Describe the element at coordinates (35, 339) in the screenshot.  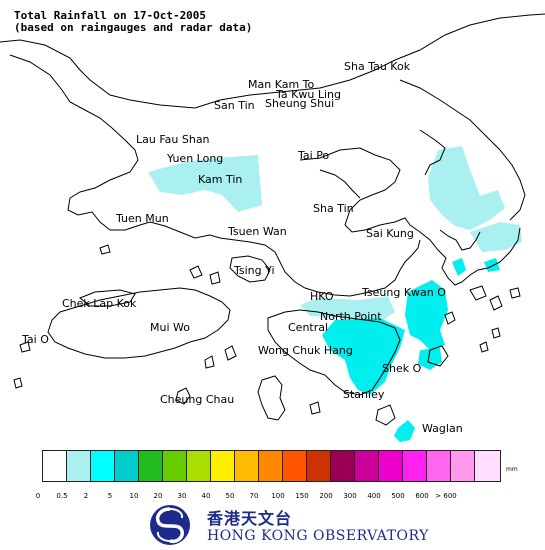
I see `place-tai-o: Tai O` at that location.